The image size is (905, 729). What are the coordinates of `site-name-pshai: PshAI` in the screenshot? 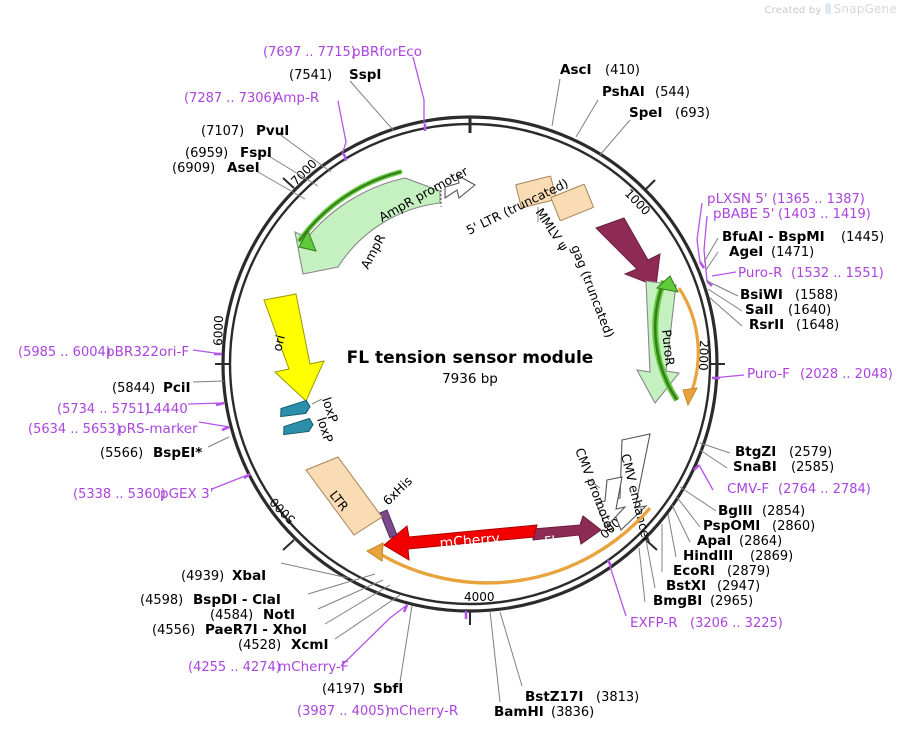 It's located at (623, 92).